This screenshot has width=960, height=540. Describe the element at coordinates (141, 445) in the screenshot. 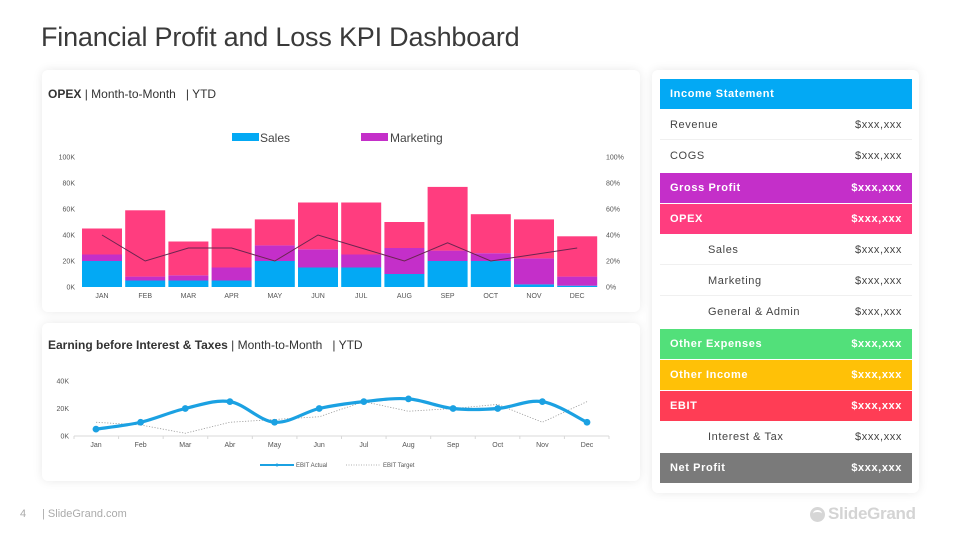

I see `x-tick-label: Feb` at that location.